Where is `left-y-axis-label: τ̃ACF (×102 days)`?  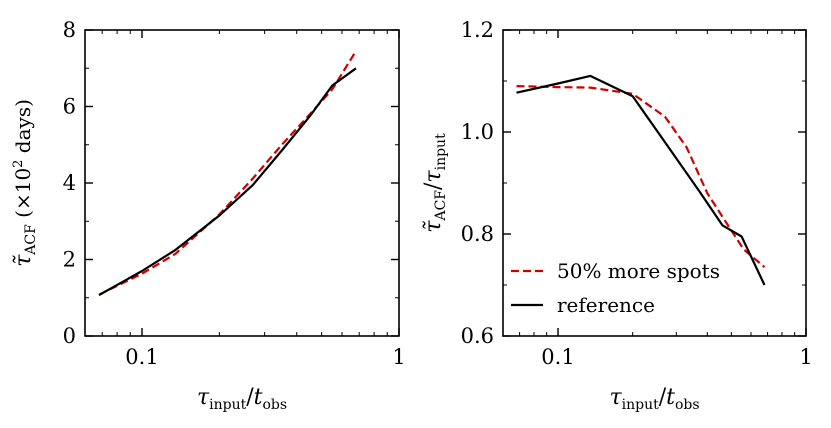
left-y-axis-label: τ̃ACF (×102 days) is located at coordinates (25, 183).